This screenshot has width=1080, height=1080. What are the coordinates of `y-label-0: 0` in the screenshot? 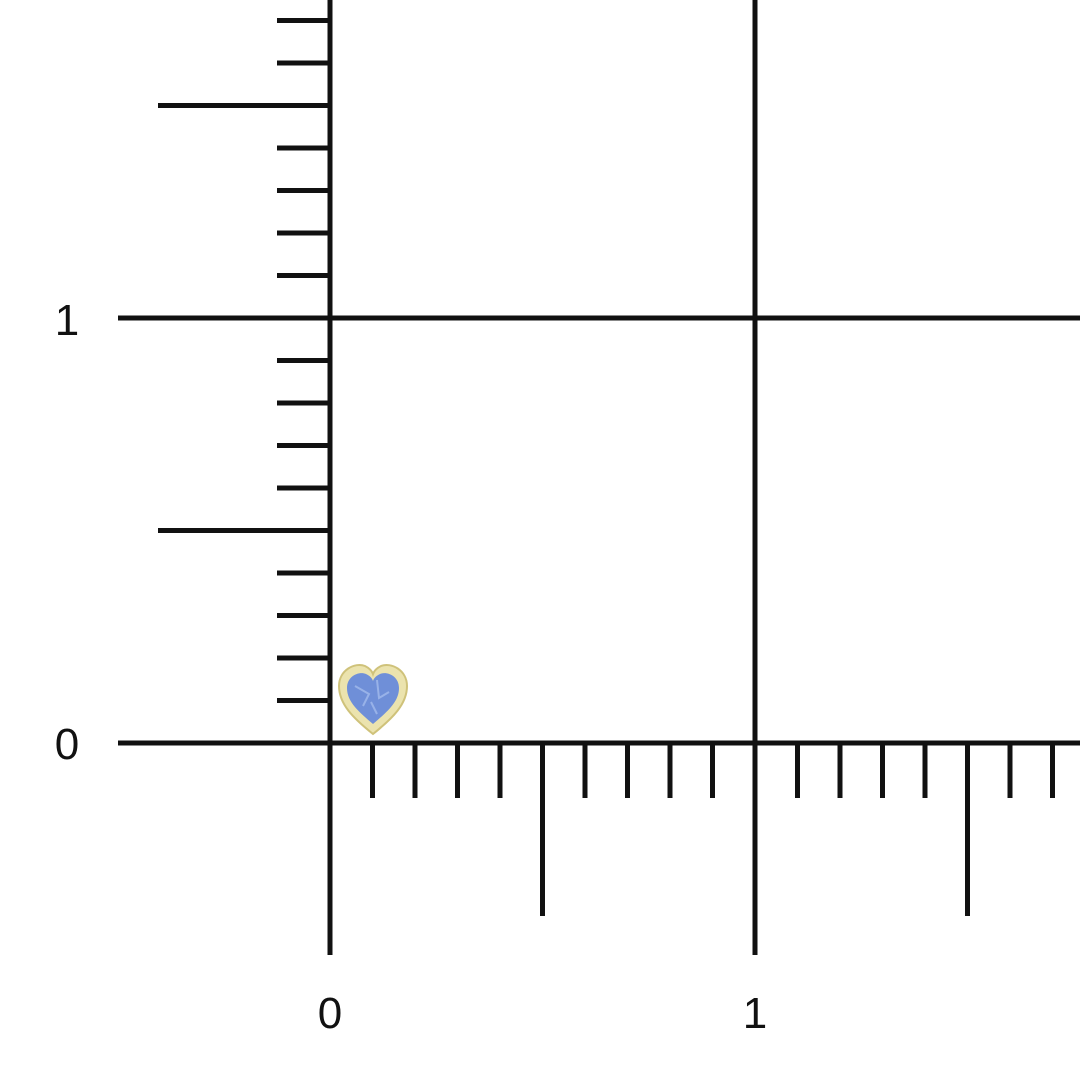 It's located at (67, 744).